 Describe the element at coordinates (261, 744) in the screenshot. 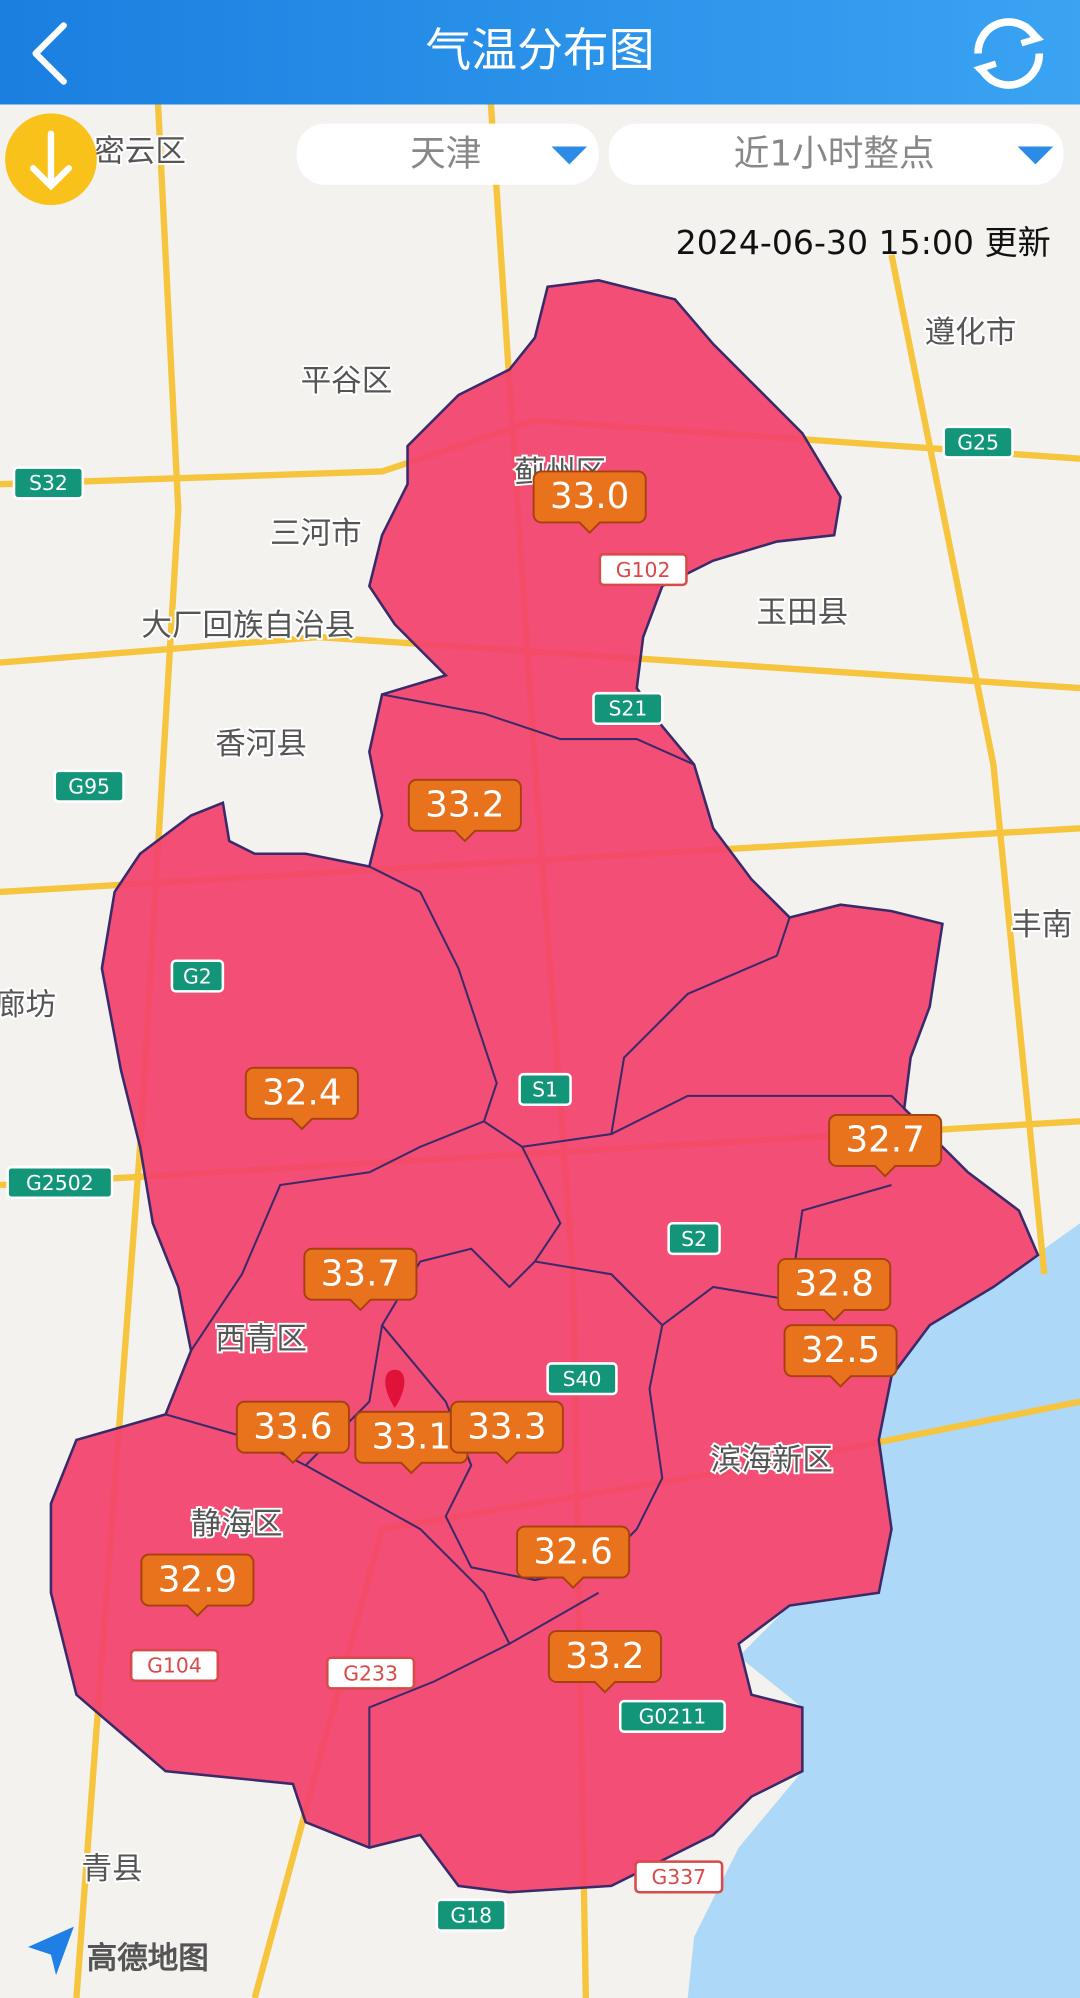

I see `place-label: 香河县` at that location.